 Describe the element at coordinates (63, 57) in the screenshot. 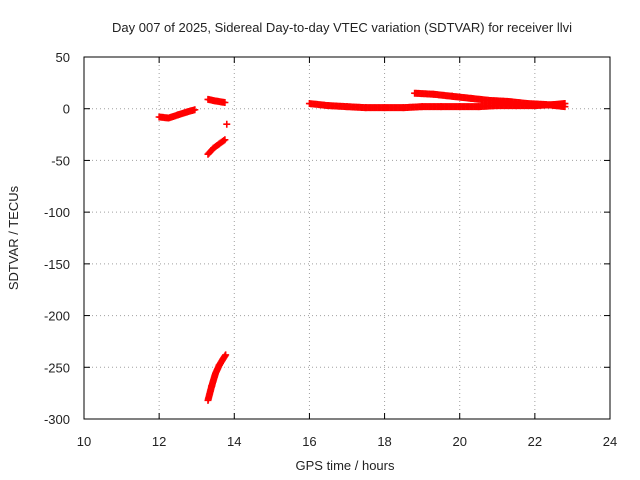

I see `y-tick-label: 50` at that location.